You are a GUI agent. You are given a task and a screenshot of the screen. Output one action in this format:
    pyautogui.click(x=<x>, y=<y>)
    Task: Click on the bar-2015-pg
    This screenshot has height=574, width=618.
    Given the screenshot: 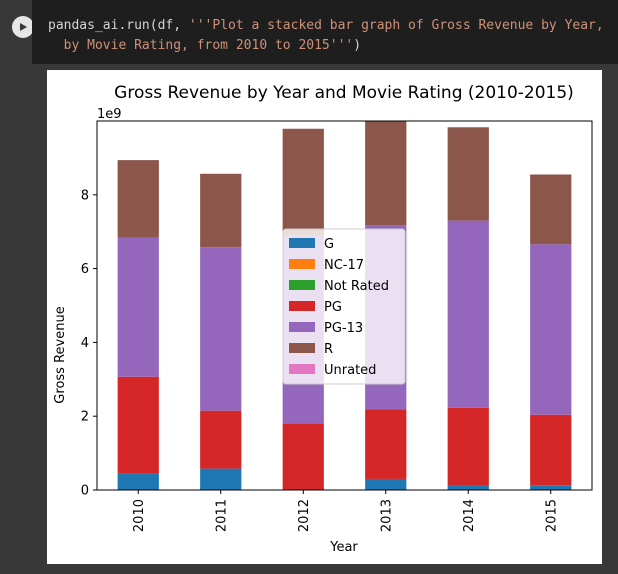 What is the action you would take?
    pyautogui.click(x=551, y=450)
    